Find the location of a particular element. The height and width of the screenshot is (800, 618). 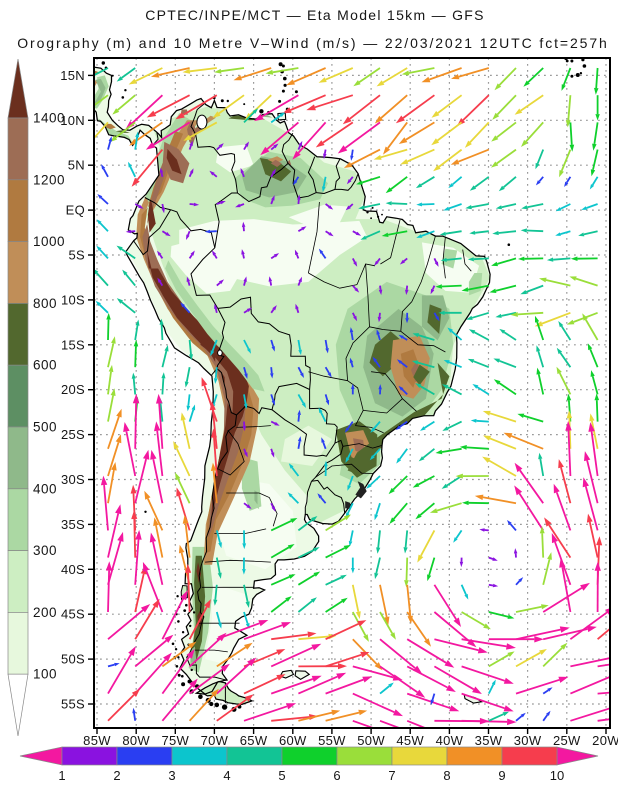

svg-text: 40S is located at coordinates (73, 569).